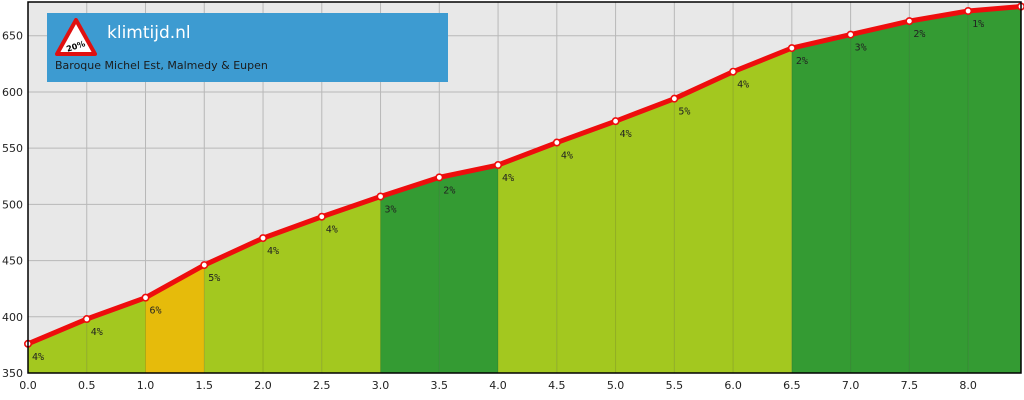 Image resolution: width=1024 pixels, height=400 pixels. What do you see at coordinates (12, 92) in the screenshot?
I see `y-tick-label: 600` at bounding box center [12, 92].